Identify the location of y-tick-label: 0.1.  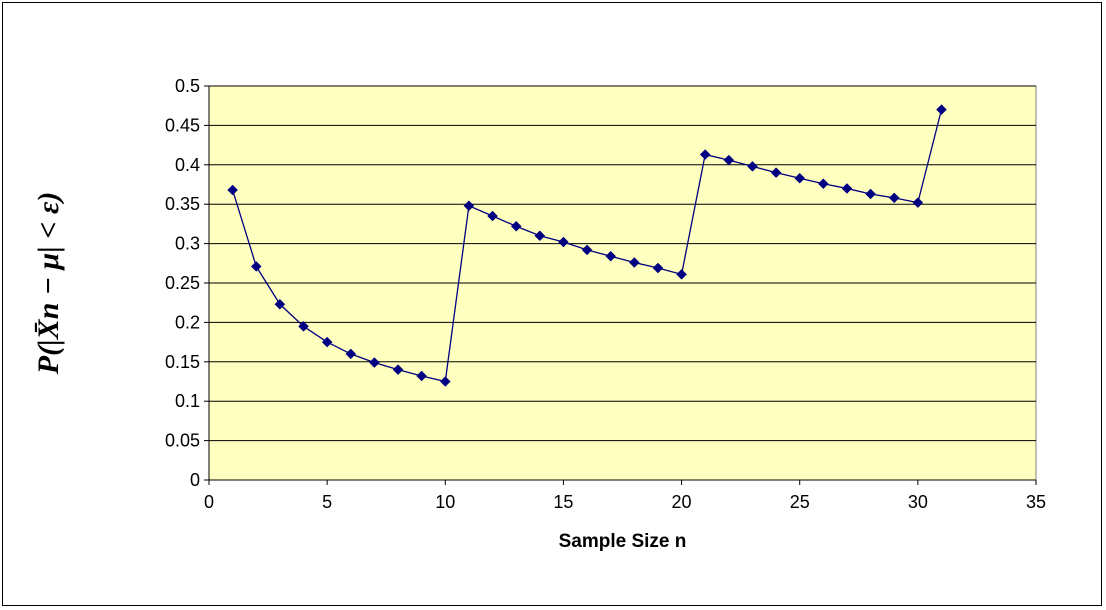
(187, 401).